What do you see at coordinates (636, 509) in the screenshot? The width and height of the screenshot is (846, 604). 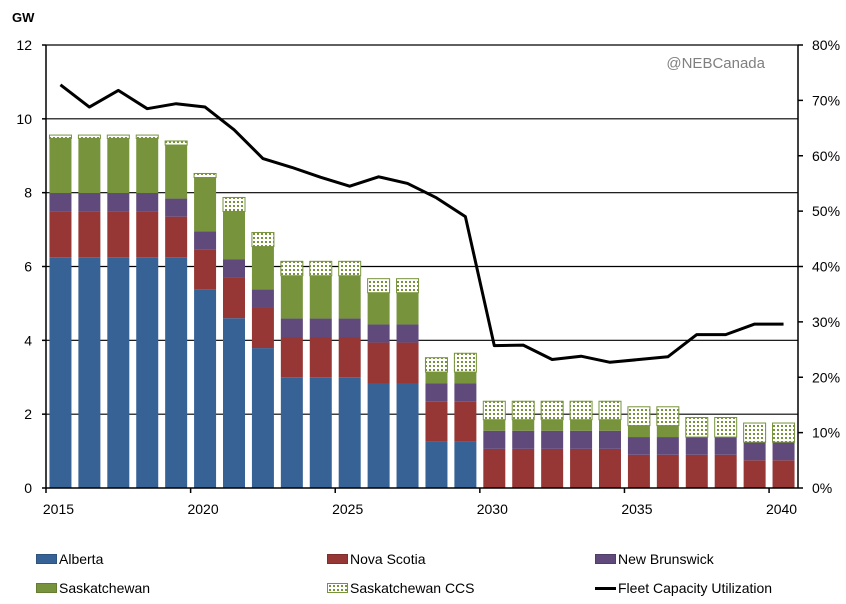 I see `x-tick-label: 2035` at bounding box center [636, 509].